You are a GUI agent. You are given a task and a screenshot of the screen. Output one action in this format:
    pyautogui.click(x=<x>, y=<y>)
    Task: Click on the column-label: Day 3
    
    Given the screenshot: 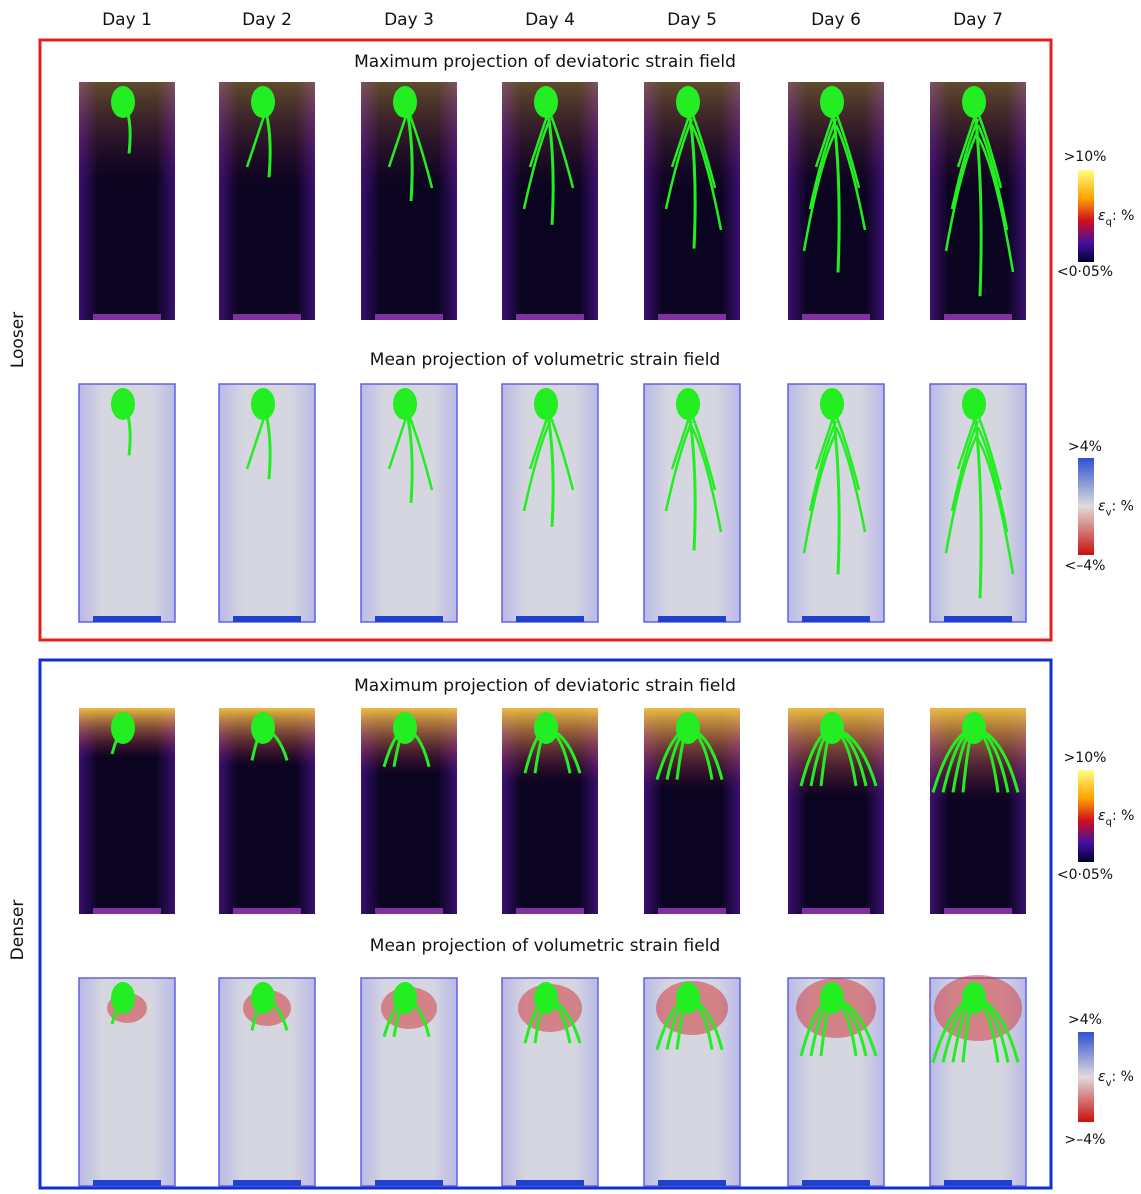 What is the action you would take?
    pyautogui.click(x=409, y=20)
    